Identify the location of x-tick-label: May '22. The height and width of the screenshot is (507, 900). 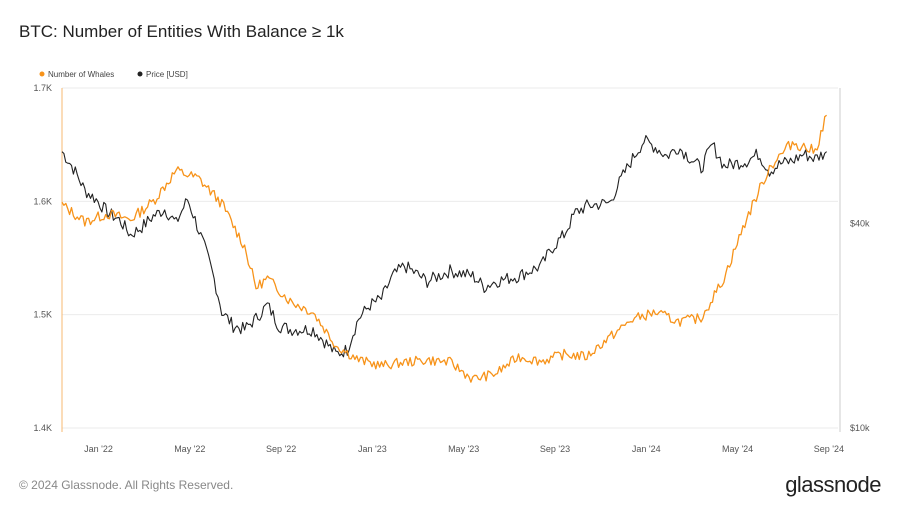
(189, 449).